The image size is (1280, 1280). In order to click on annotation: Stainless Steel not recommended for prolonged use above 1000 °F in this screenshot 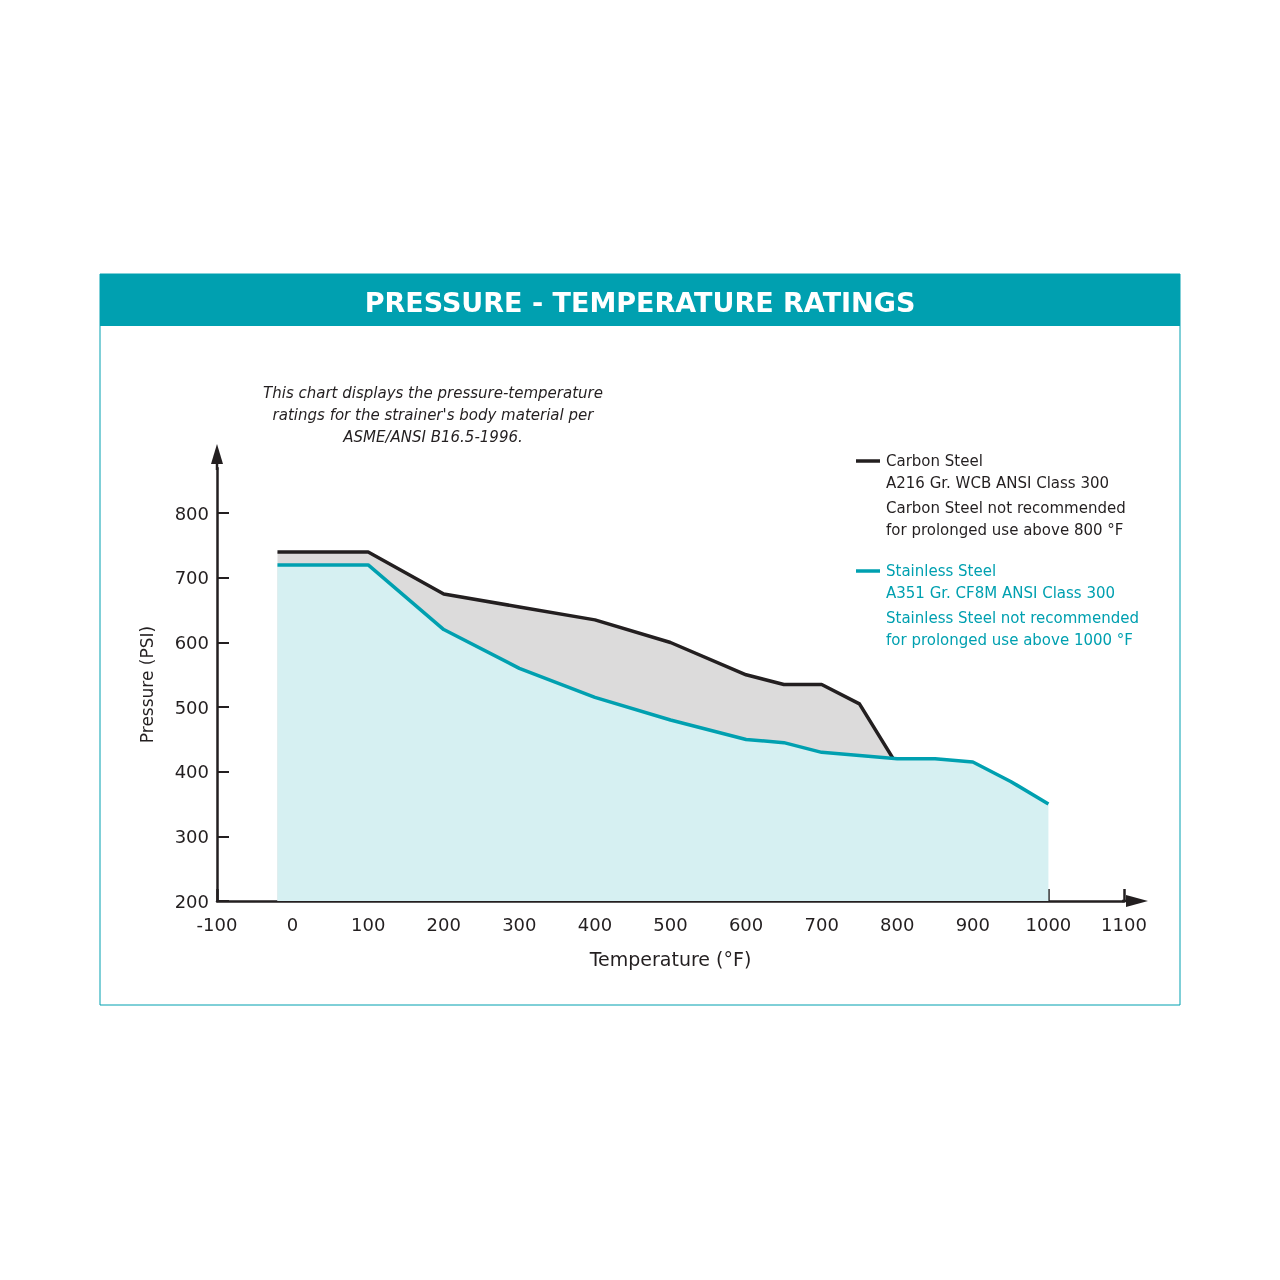, I will do `click(1012, 629)`.